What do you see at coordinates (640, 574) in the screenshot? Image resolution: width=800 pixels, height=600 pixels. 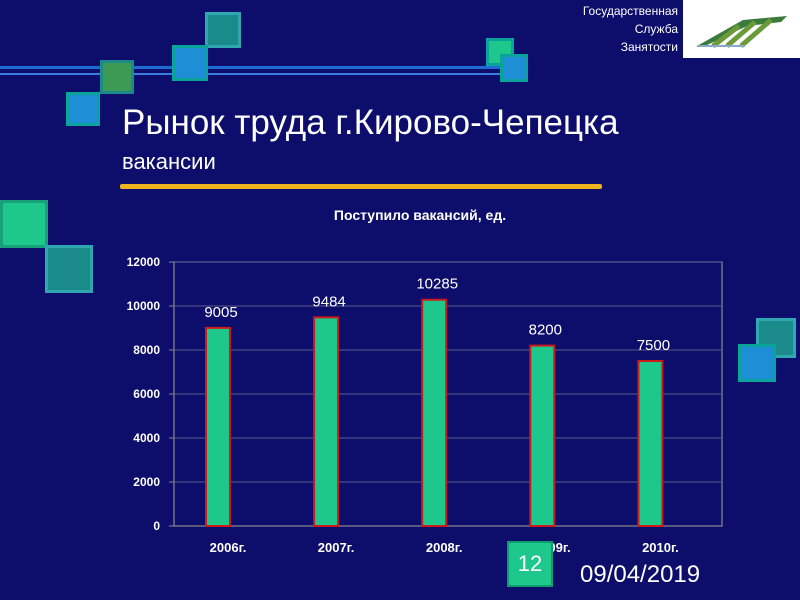 I see `slide-date: 09/04/2019` at bounding box center [640, 574].